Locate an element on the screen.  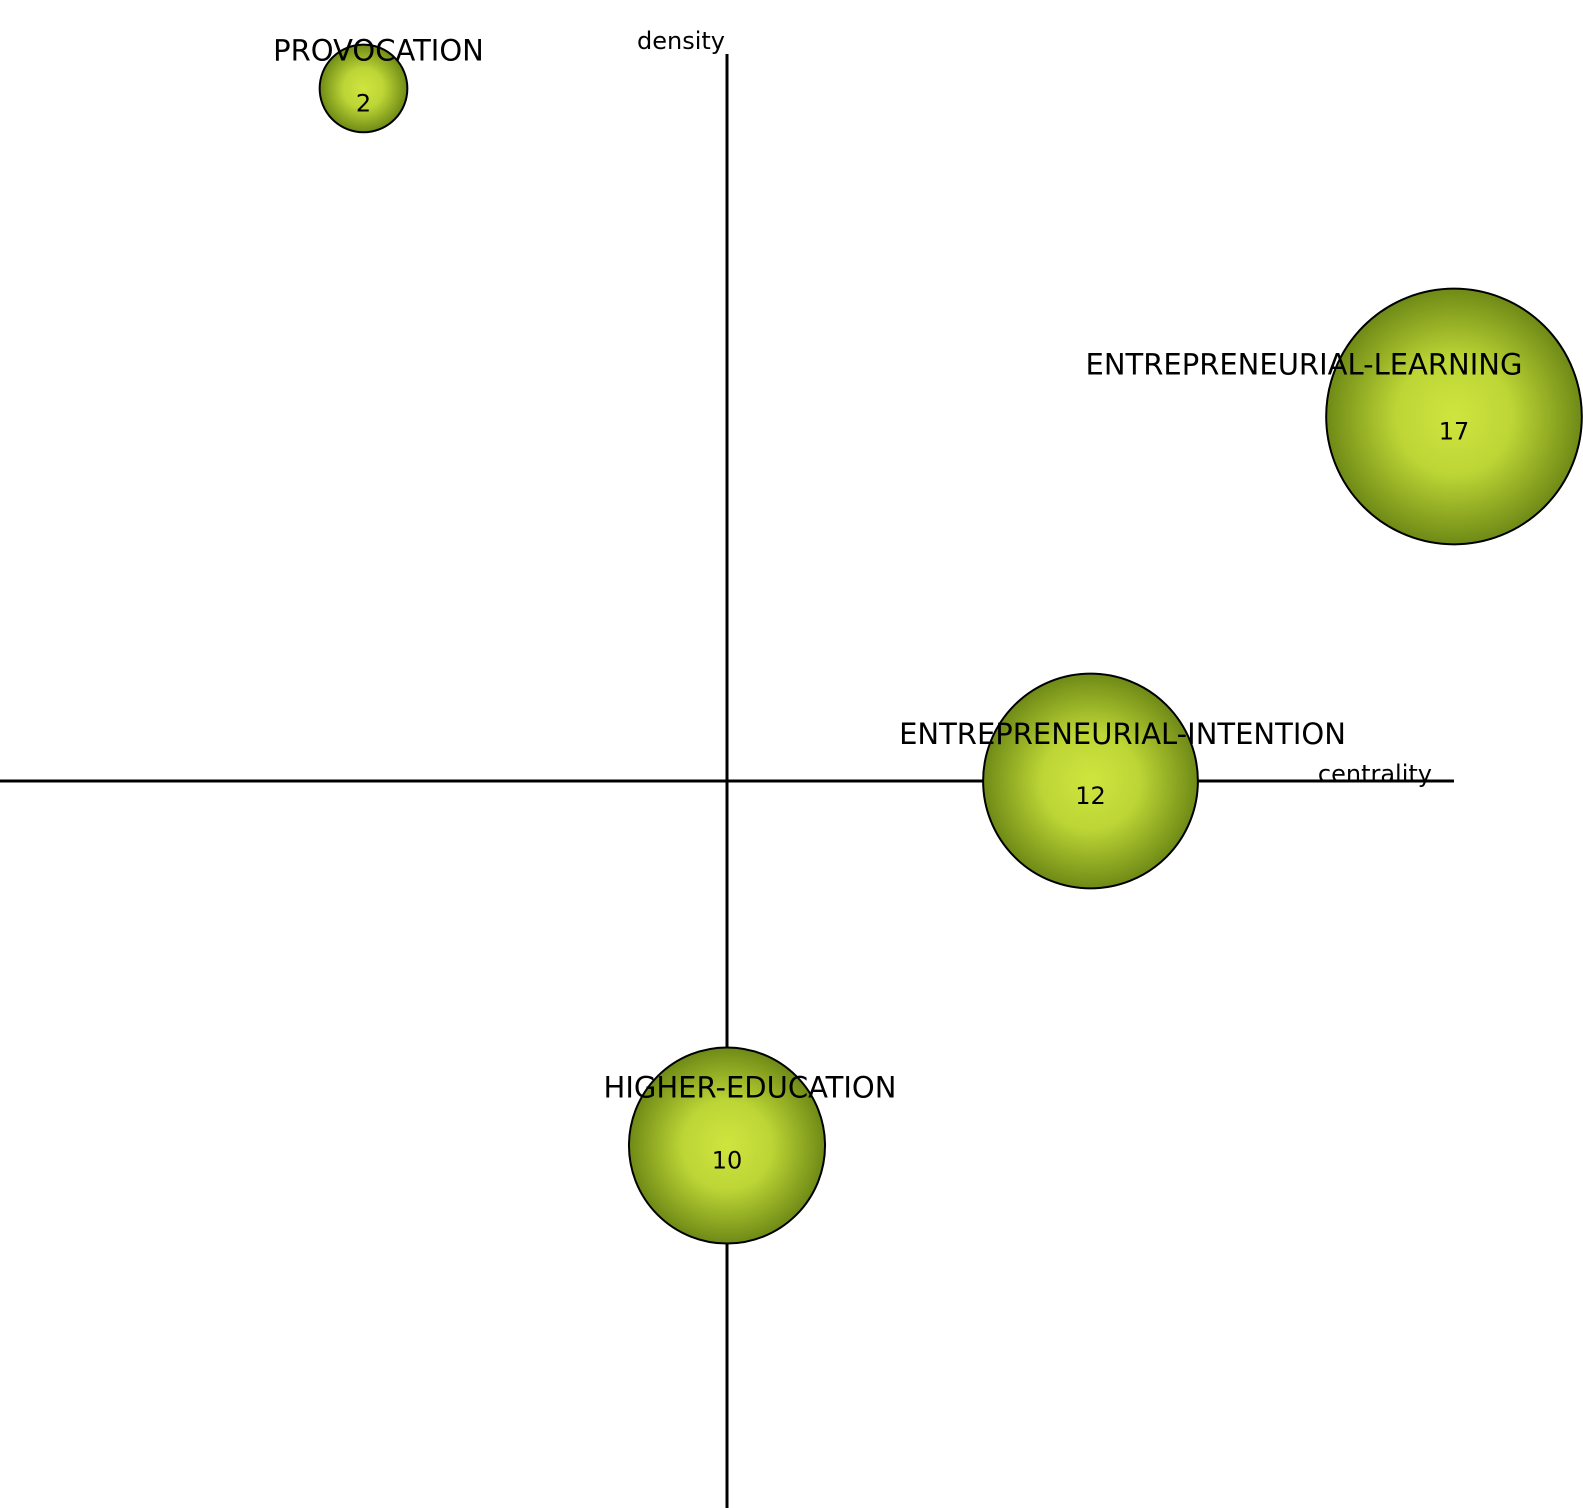
theme-bubble-group: ENTREPRENEURIAL-INTENTION 12 is located at coordinates (1122, 781).